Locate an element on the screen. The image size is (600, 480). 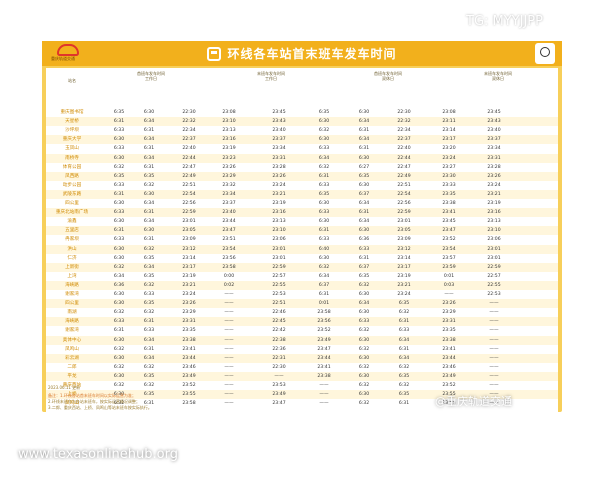
time-cell: 22:36 is located at coordinates (279, 349).